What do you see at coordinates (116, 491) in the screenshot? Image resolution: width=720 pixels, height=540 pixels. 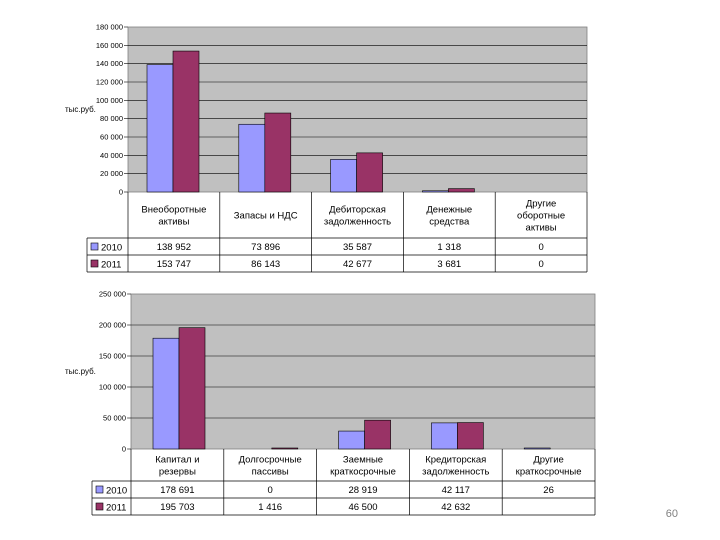 I see `chart2-legend-label-2010: 2010` at bounding box center [116, 491].